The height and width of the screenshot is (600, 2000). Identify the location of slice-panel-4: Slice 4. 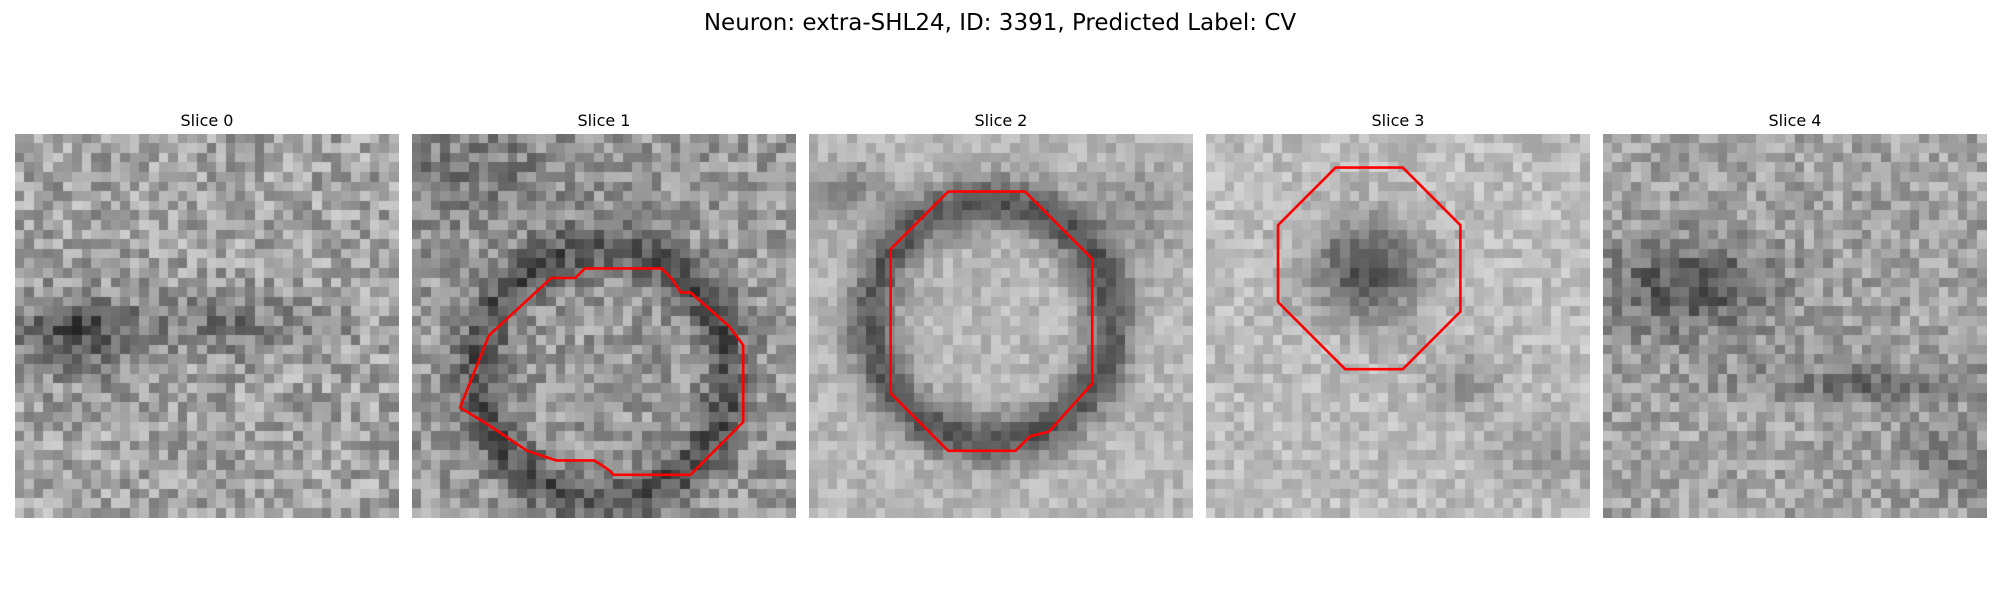
(1795, 313).